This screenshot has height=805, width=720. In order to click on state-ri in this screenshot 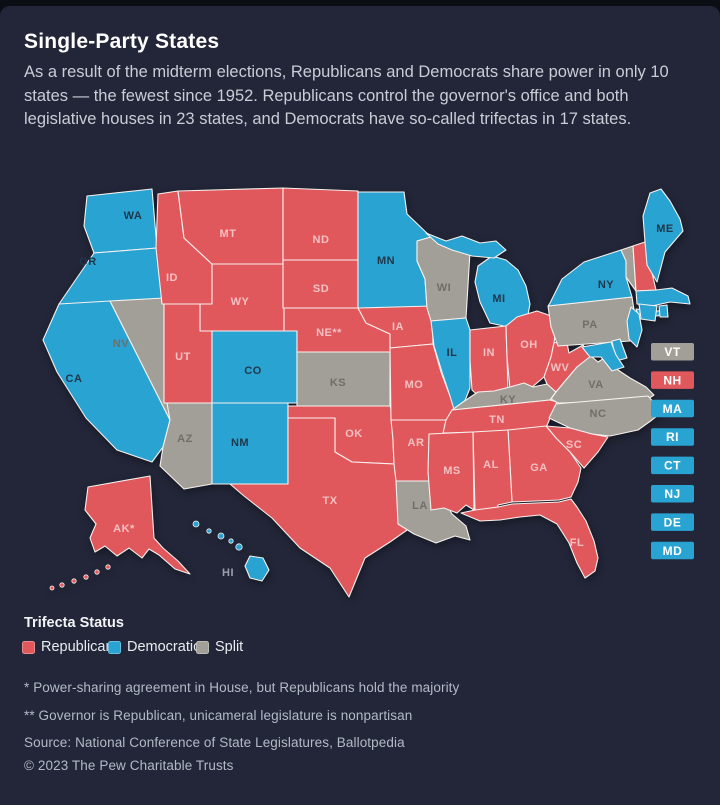, I will do `click(663, 311)`.